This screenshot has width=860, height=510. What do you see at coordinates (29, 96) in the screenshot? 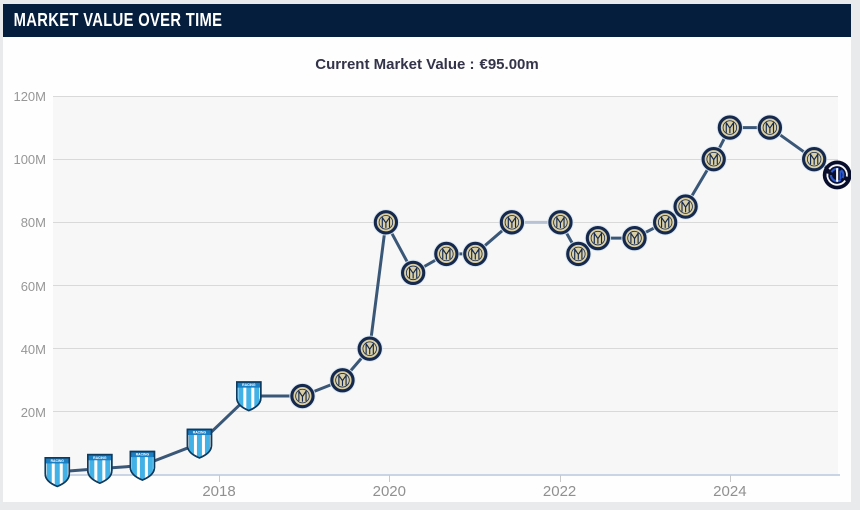
I see `y-axis-label: 120M` at bounding box center [29, 96].